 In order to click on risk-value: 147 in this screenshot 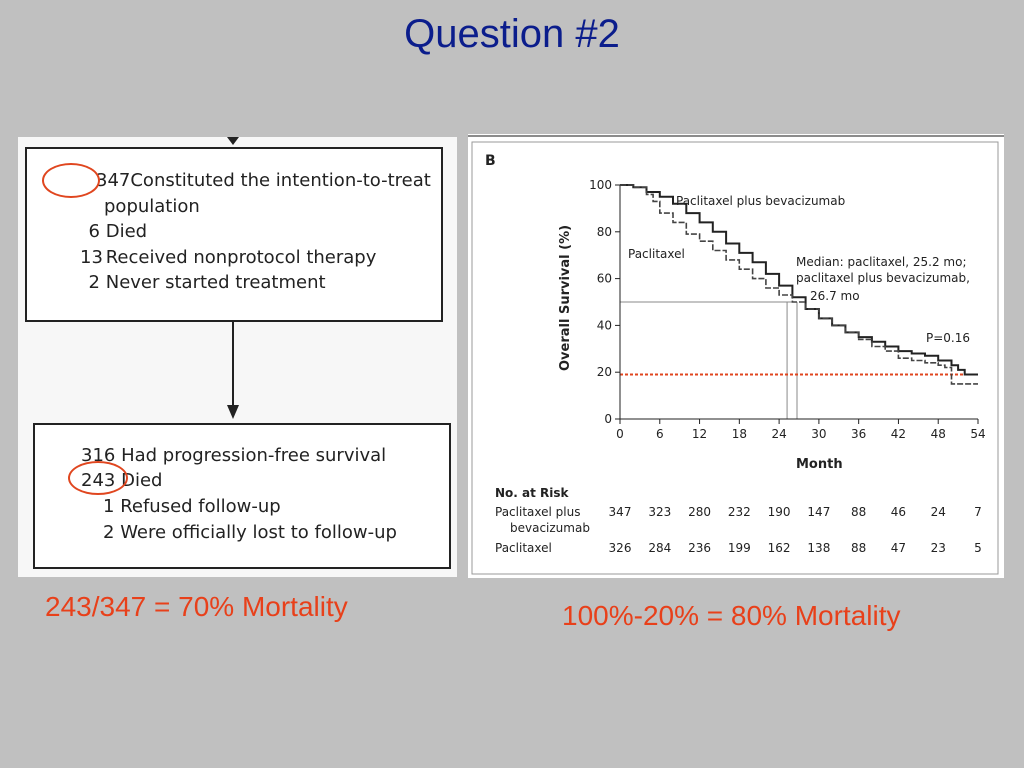, I will do `click(818, 512)`.